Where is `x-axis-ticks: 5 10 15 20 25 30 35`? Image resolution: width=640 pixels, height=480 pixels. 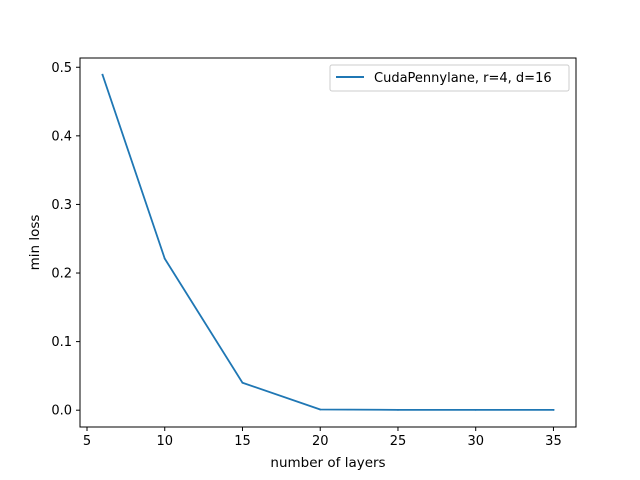
x-axis-ticks: 5 10 15 20 25 30 35 is located at coordinates (322, 438).